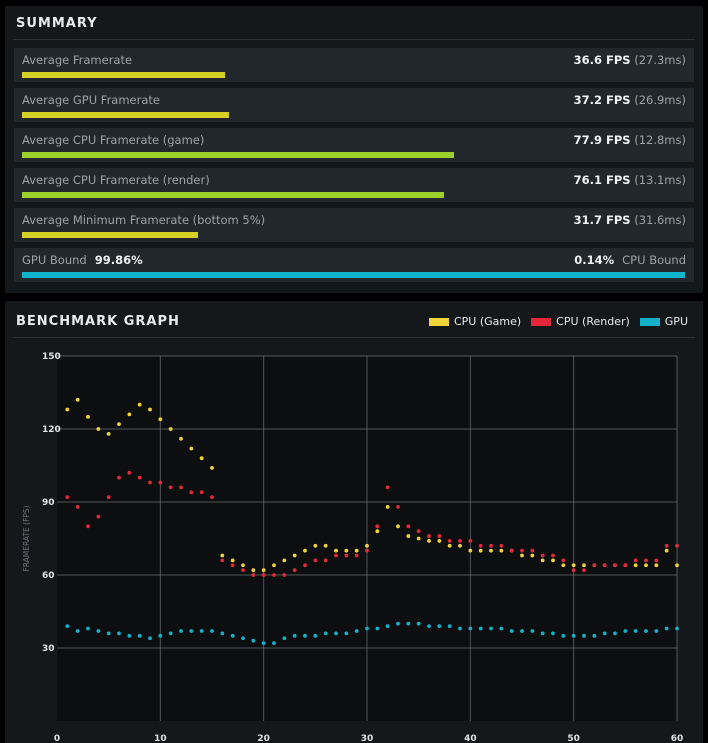  Describe the element at coordinates (51, 430) in the screenshot. I see `y-tick-label: 120` at that location.